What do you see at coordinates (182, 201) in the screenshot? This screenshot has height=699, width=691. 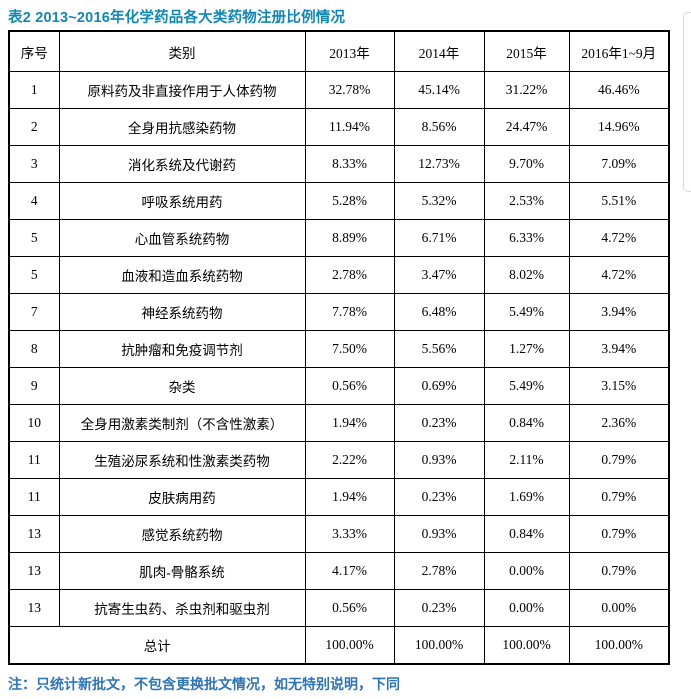 I see `row-category-cell: 呼吸系统用药` at bounding box center [182, 201].